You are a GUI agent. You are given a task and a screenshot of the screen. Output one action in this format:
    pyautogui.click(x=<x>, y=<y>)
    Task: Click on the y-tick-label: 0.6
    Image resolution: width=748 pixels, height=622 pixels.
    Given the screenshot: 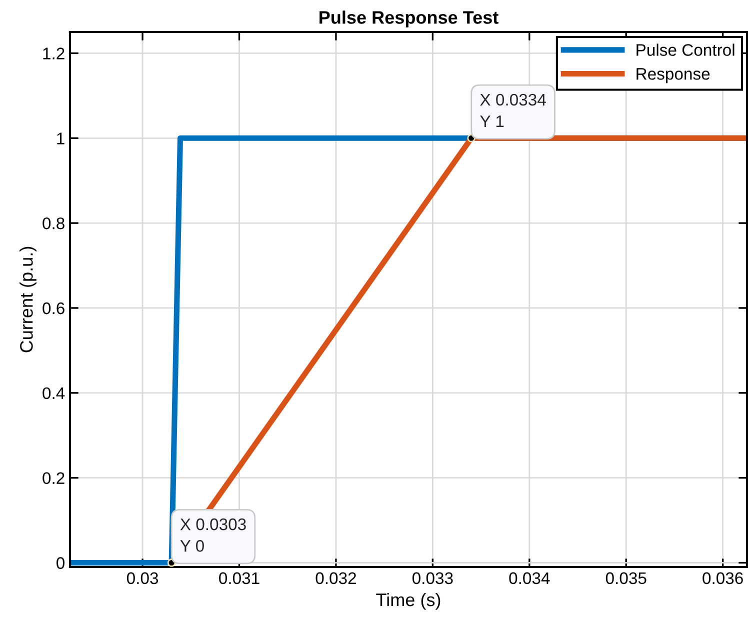 What is the action you would take?
    pyautogui.click(x=53, y=308)
    